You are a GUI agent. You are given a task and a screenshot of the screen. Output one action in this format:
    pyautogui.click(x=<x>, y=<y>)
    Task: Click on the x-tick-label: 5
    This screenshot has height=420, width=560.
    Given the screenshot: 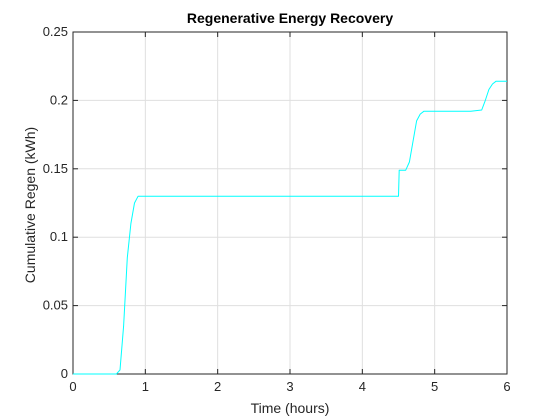 What is the action you would take?
    pyautogui.click(x=434, y=386)
    